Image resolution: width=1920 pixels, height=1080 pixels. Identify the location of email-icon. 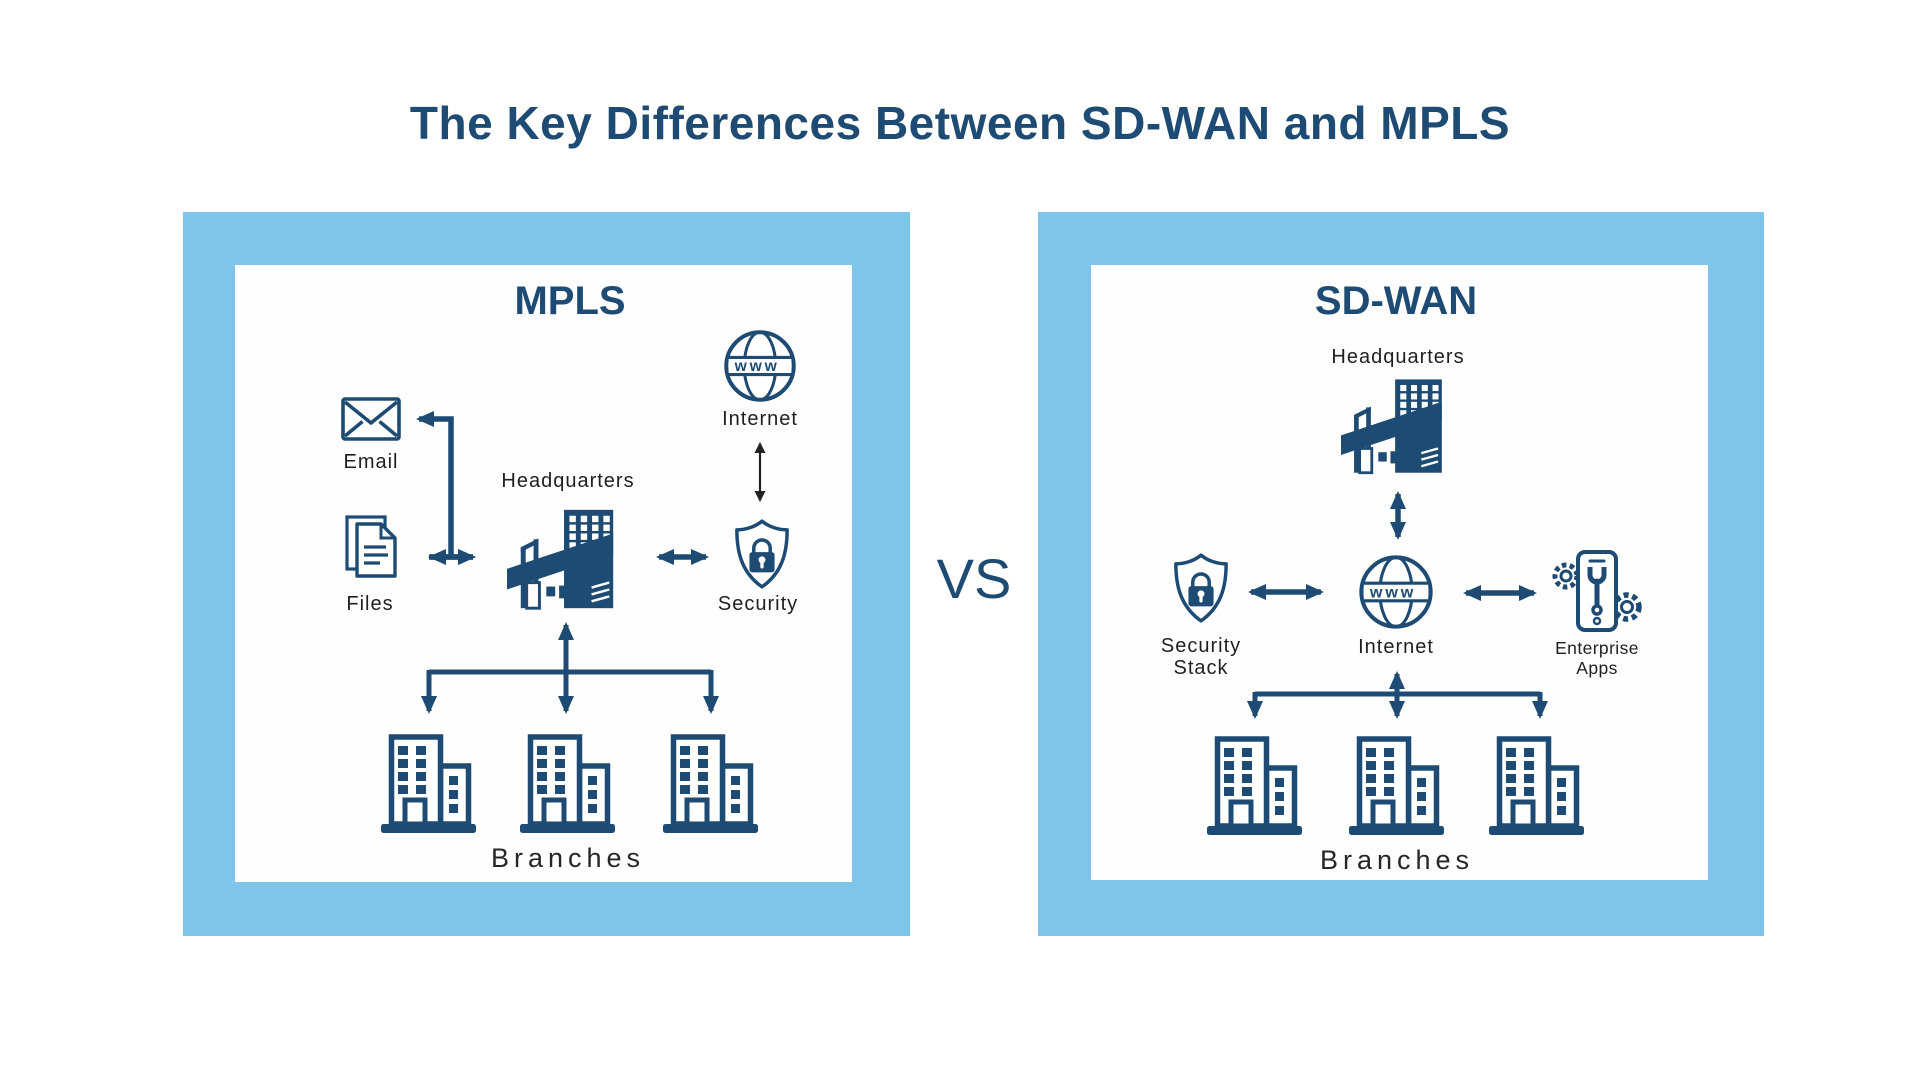
(371, 419).